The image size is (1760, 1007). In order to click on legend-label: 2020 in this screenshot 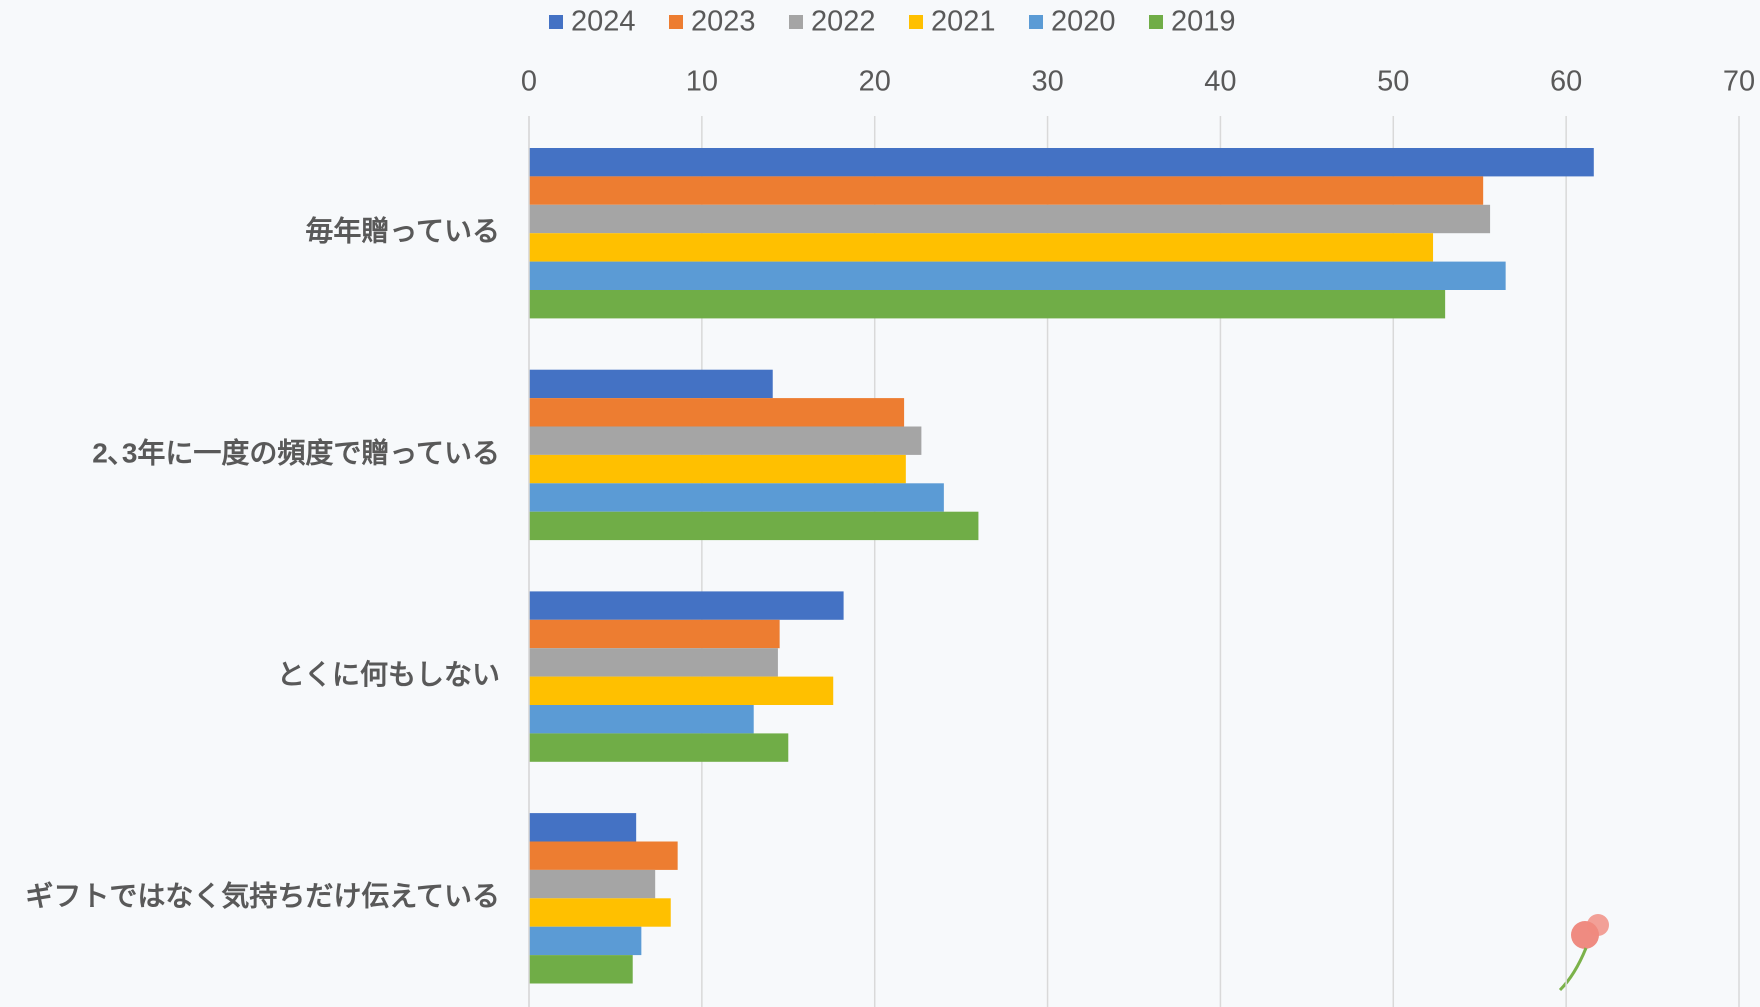, I will do `click(1083, 22)`.